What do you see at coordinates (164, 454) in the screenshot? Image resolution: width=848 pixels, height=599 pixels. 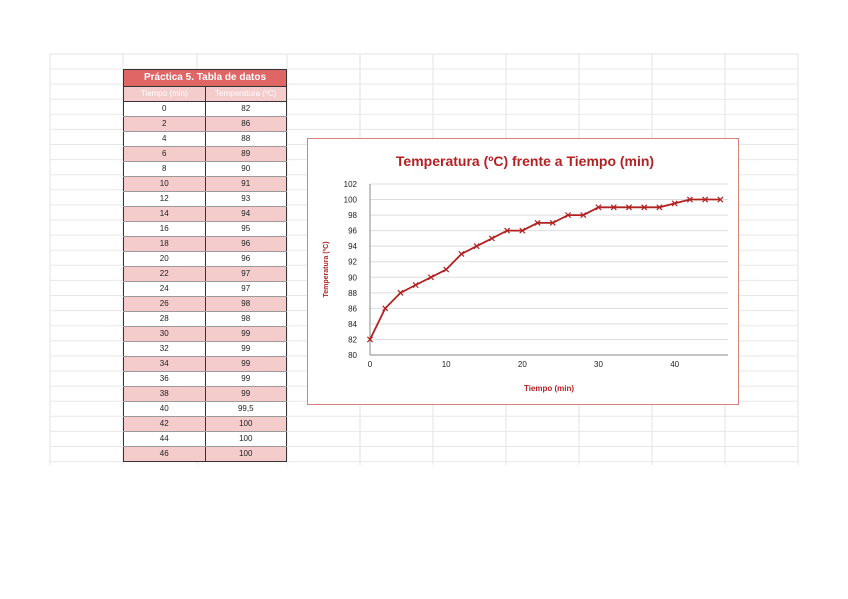 I see `cell-tiempo: 46` at bounding box center [164, 454].